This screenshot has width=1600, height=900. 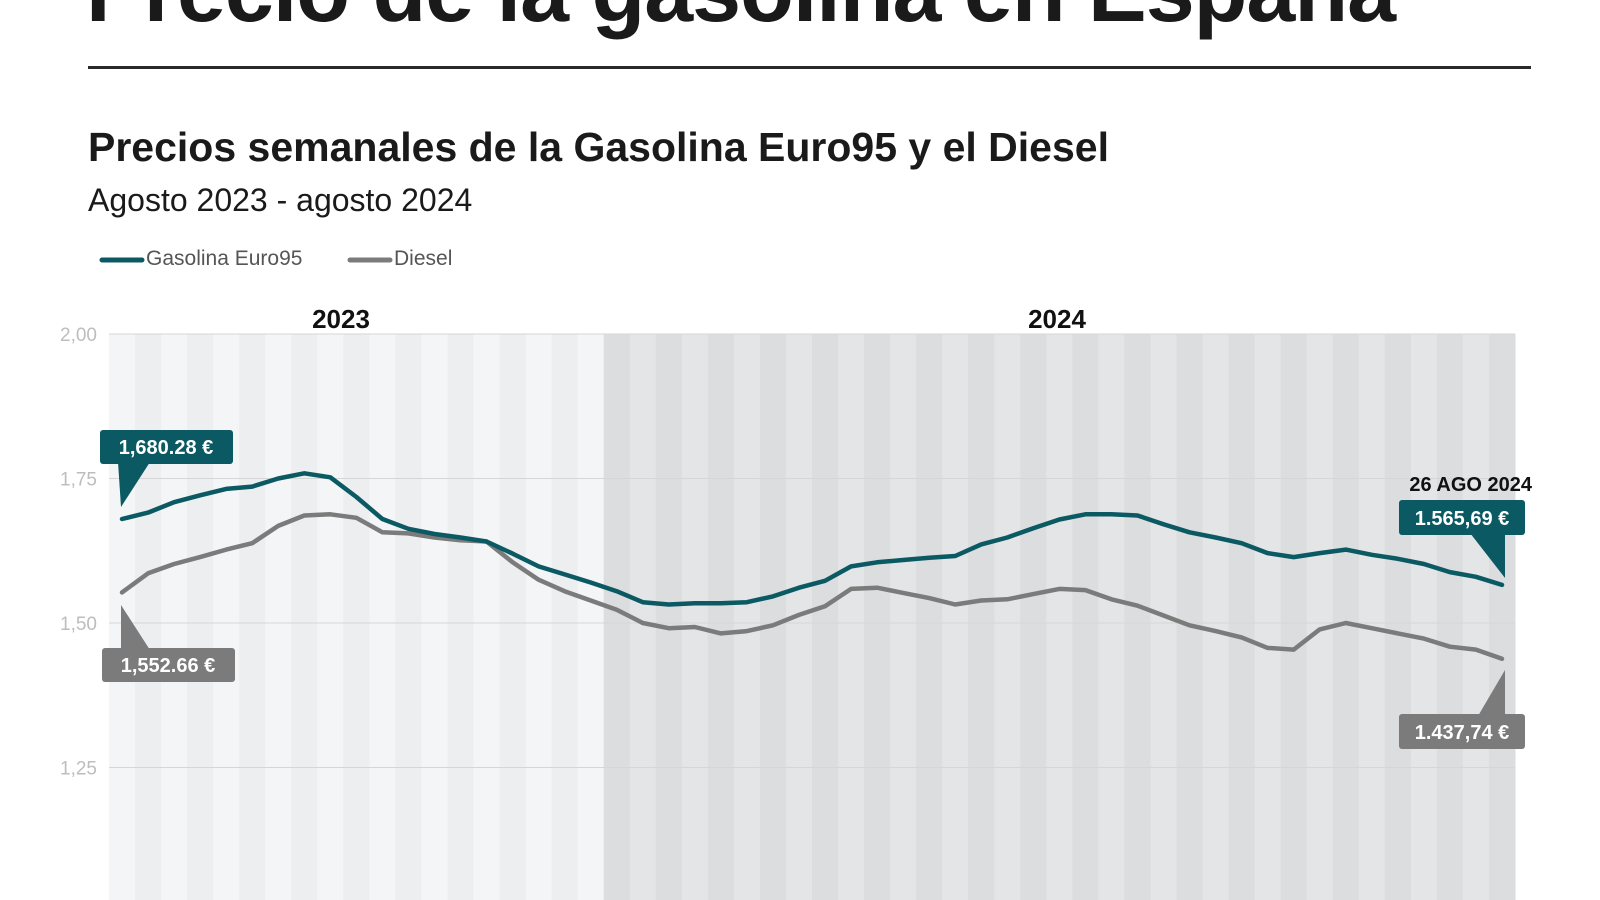 I want to click on chart-subtitle: Agosto 2023 - agosto 2024, so click(x=280, y=200).